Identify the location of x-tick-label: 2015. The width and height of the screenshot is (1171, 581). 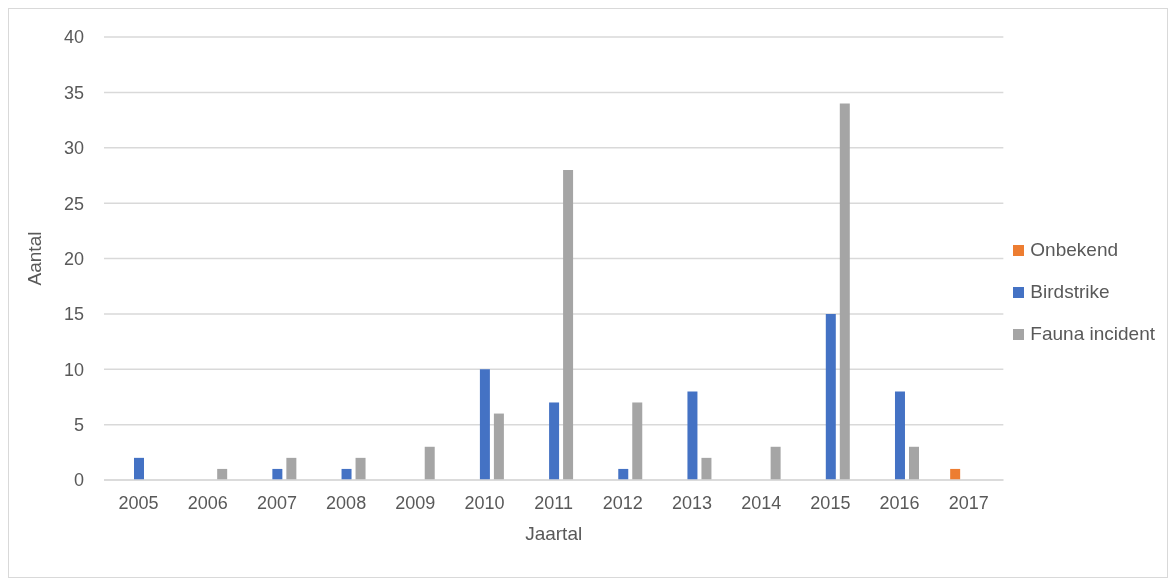
(830, 502).